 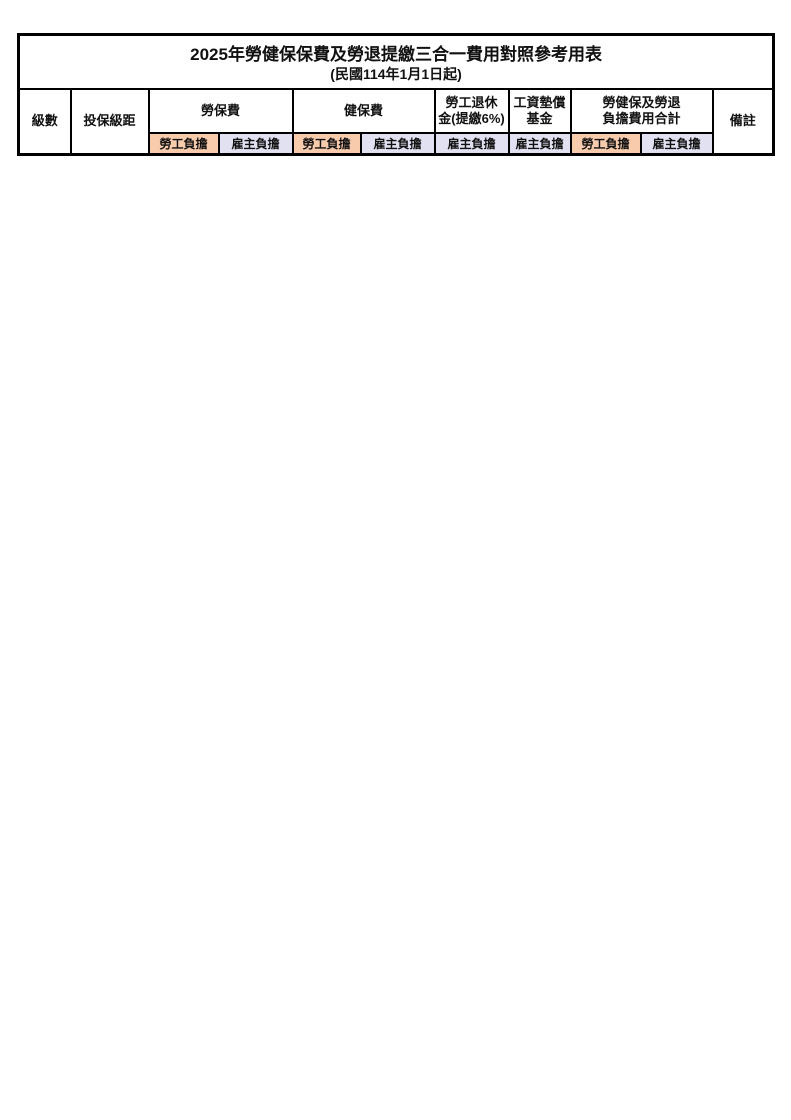 I want to click on subheader-pension-employer: 雇主負擔, so click(x=471, y=144).